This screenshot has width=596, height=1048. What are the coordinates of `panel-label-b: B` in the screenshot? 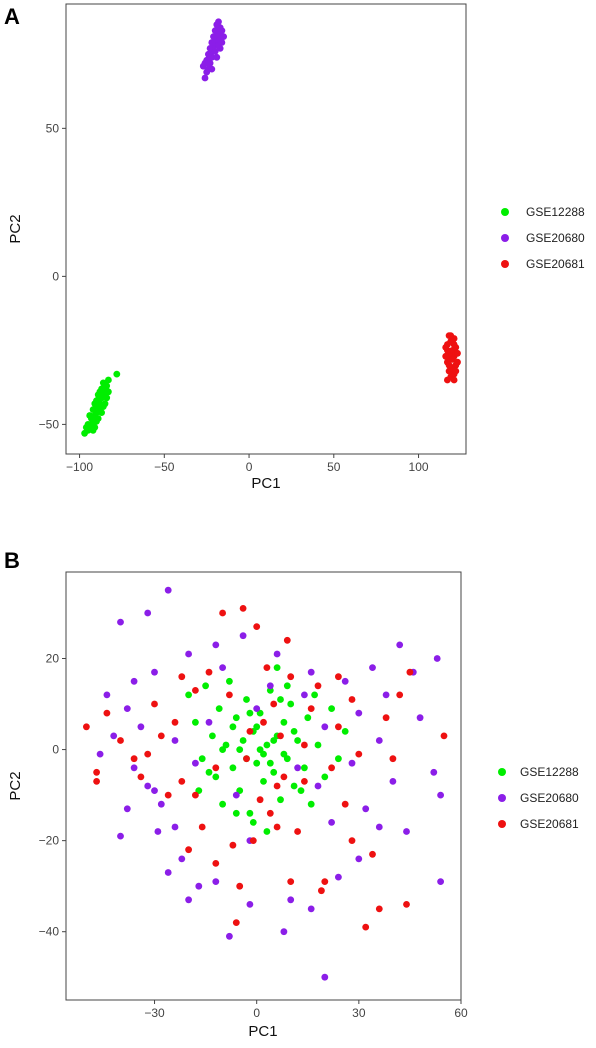 It's located at (12, 560).